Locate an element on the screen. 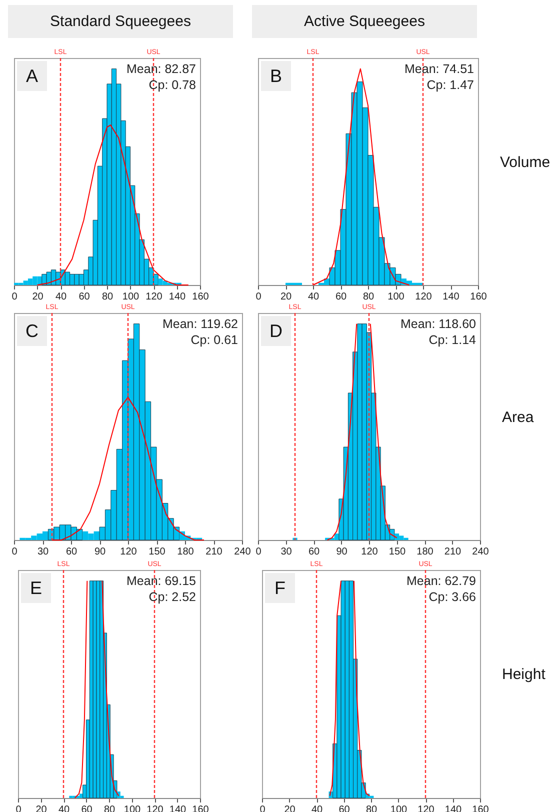 The width and height of the screenshot is (558, 812). annotation: Cp: 1.14 is located at coordinates (452, 340).